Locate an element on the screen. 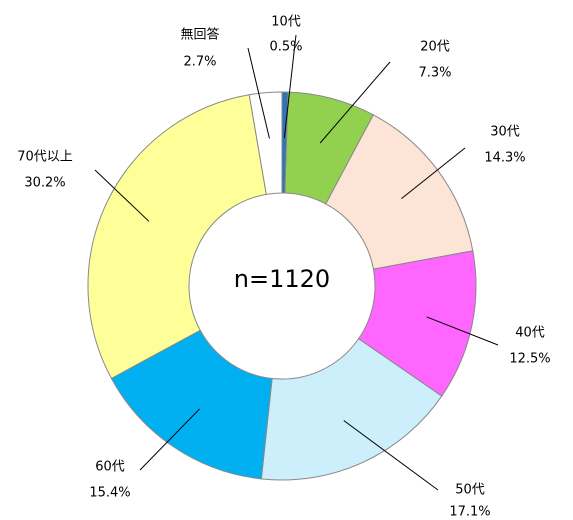 The height and width of the screenshot is (520, 573). category-label: 60代 is located at coordinates (110, 467).